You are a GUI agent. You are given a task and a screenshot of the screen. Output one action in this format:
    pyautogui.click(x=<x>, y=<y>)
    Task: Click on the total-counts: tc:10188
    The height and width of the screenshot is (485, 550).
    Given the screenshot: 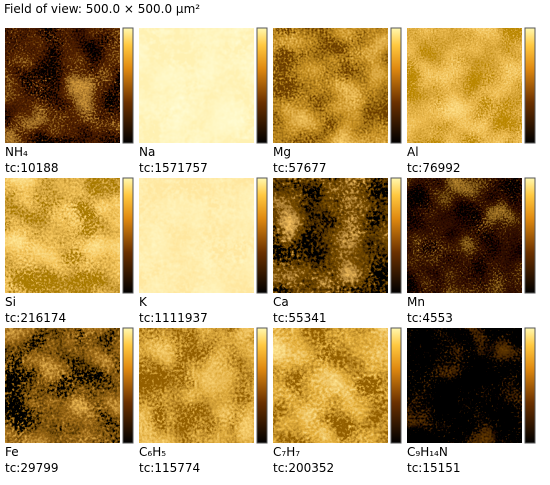 What is the action you would take?
    pyautogui.click(x=32, y=168)
    